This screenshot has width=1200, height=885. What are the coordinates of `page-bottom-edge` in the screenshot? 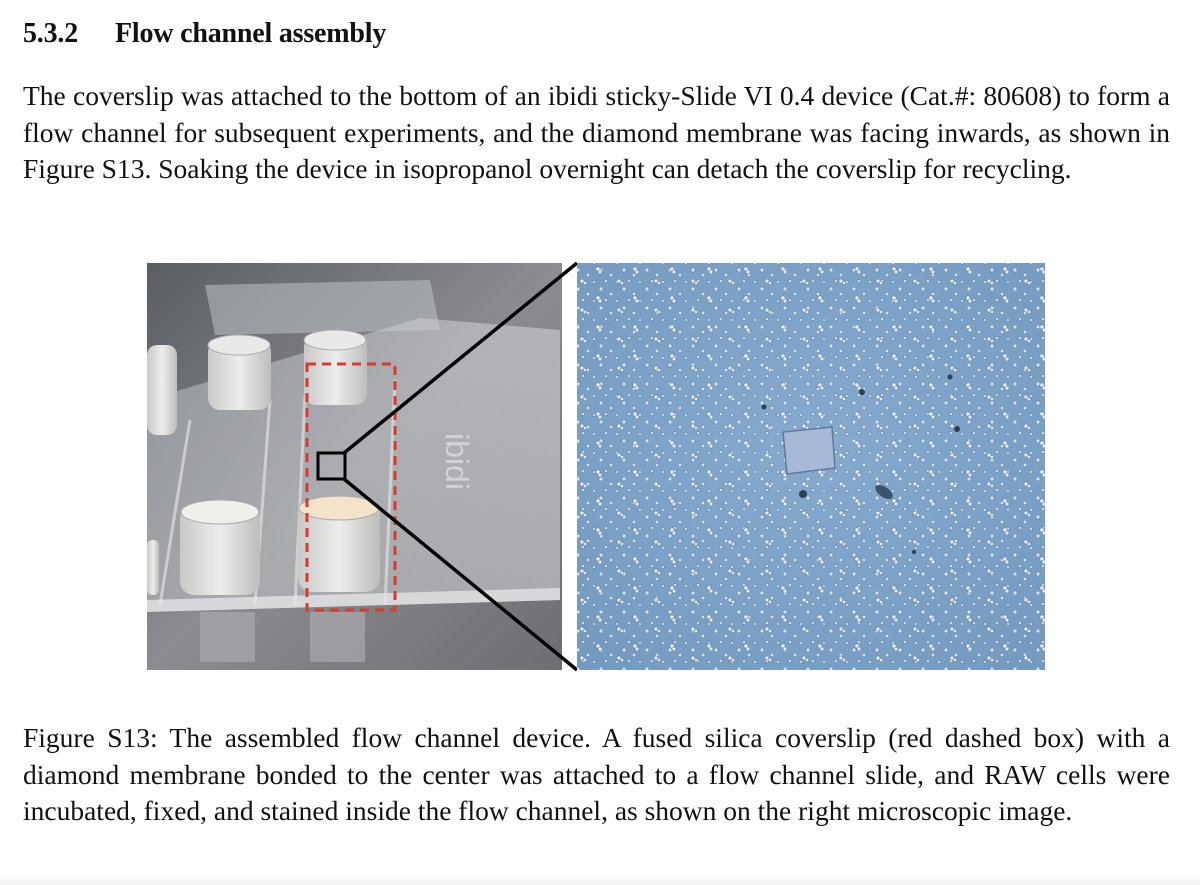 It's located at (600, 880).